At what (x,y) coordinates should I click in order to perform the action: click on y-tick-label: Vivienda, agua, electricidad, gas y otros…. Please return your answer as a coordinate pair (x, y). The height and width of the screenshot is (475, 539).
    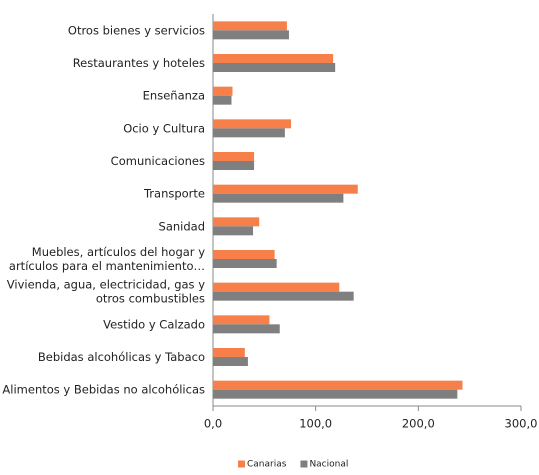
    Looking at the image, I should click on (106, 291).